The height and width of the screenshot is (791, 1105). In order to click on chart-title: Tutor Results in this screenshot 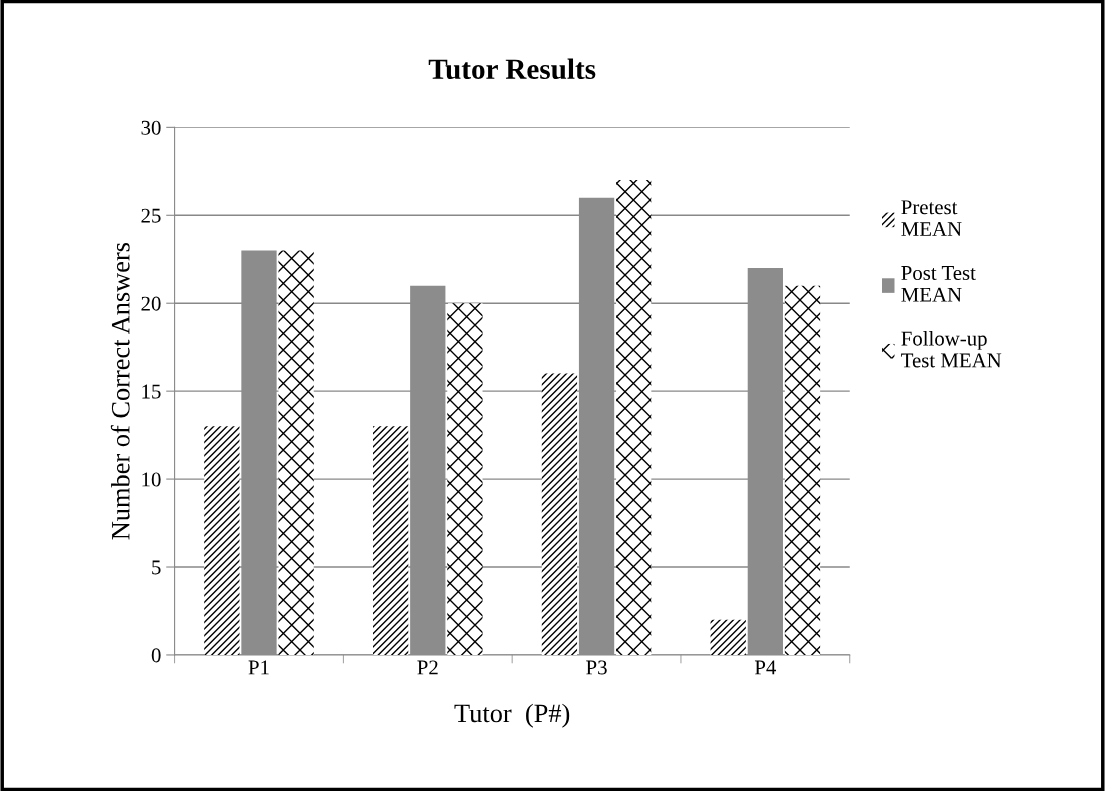, I will do `click(512, 69)`.